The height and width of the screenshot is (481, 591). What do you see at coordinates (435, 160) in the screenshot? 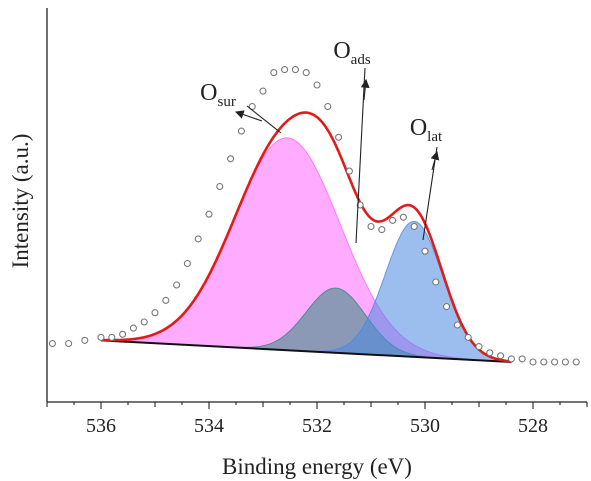
I see `annotation-arrowhead-lat` at bounding box center [435, 160].